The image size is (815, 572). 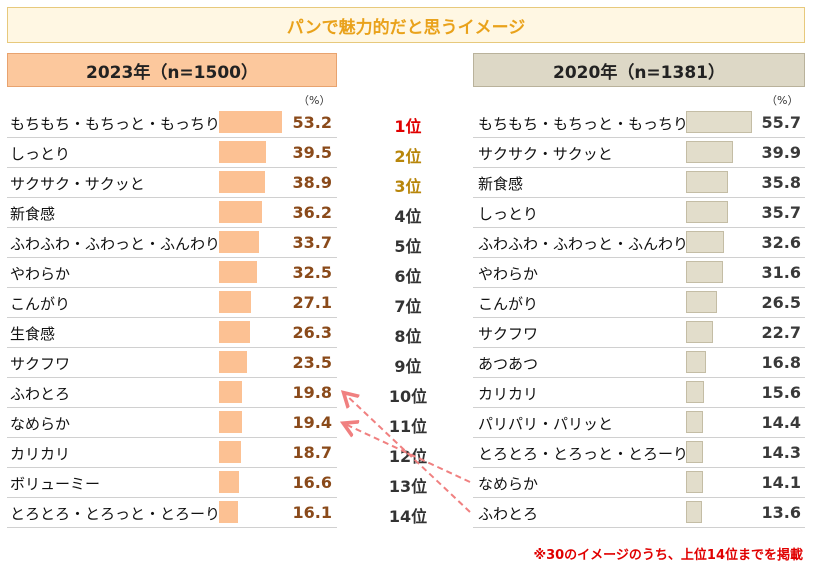 I want to click on value-label-2023: 23.5, so click(x=312, y=362).